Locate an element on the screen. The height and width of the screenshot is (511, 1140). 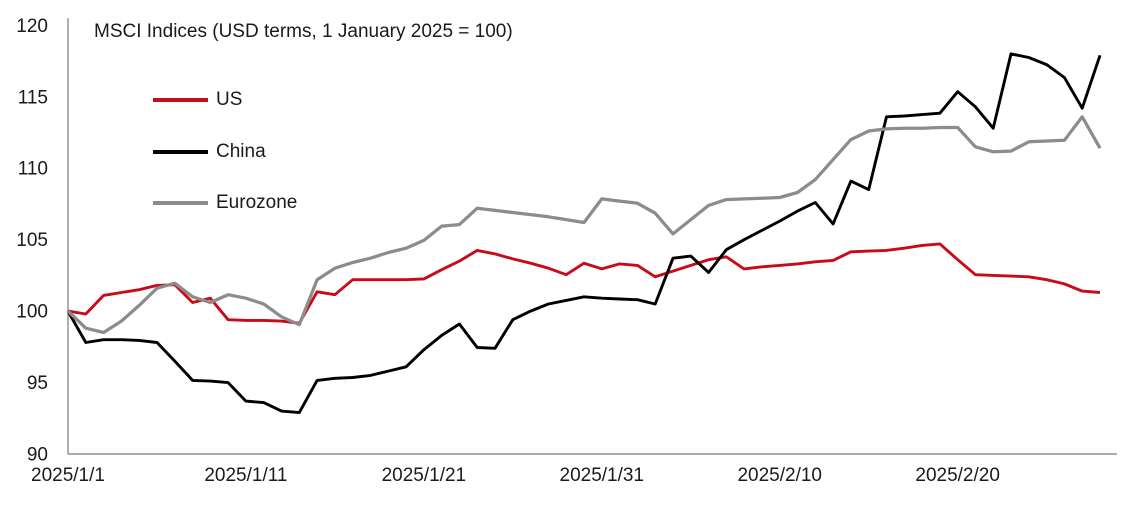
y-axis-tick-label: 95 is located at coordinates (37, 383).